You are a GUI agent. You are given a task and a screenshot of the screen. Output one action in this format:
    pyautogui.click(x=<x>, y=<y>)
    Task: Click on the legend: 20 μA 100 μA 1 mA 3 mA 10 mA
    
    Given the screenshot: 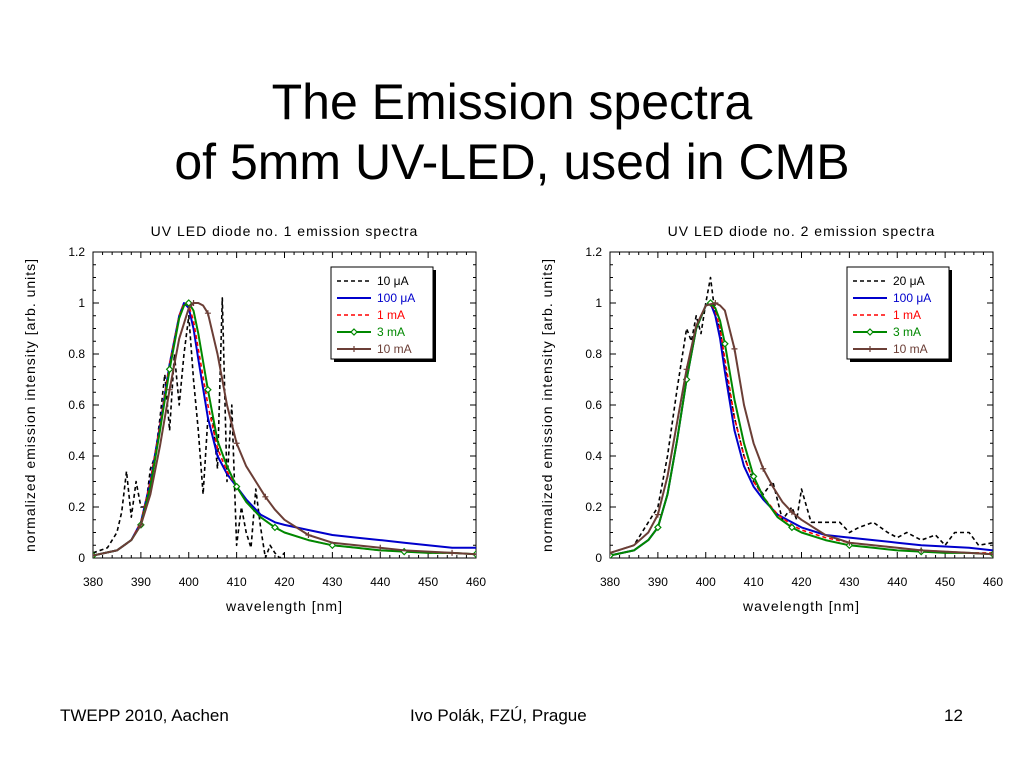 What is the action you would take?
    pyautogui.click(x=899, y=314)
    